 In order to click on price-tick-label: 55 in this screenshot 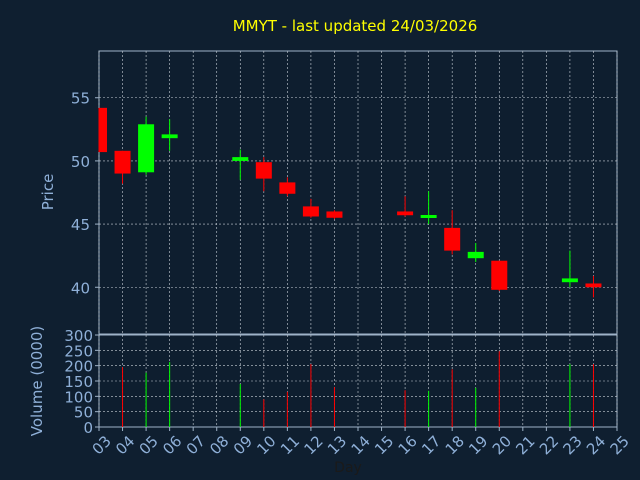, I will do `click(80, 99)`.